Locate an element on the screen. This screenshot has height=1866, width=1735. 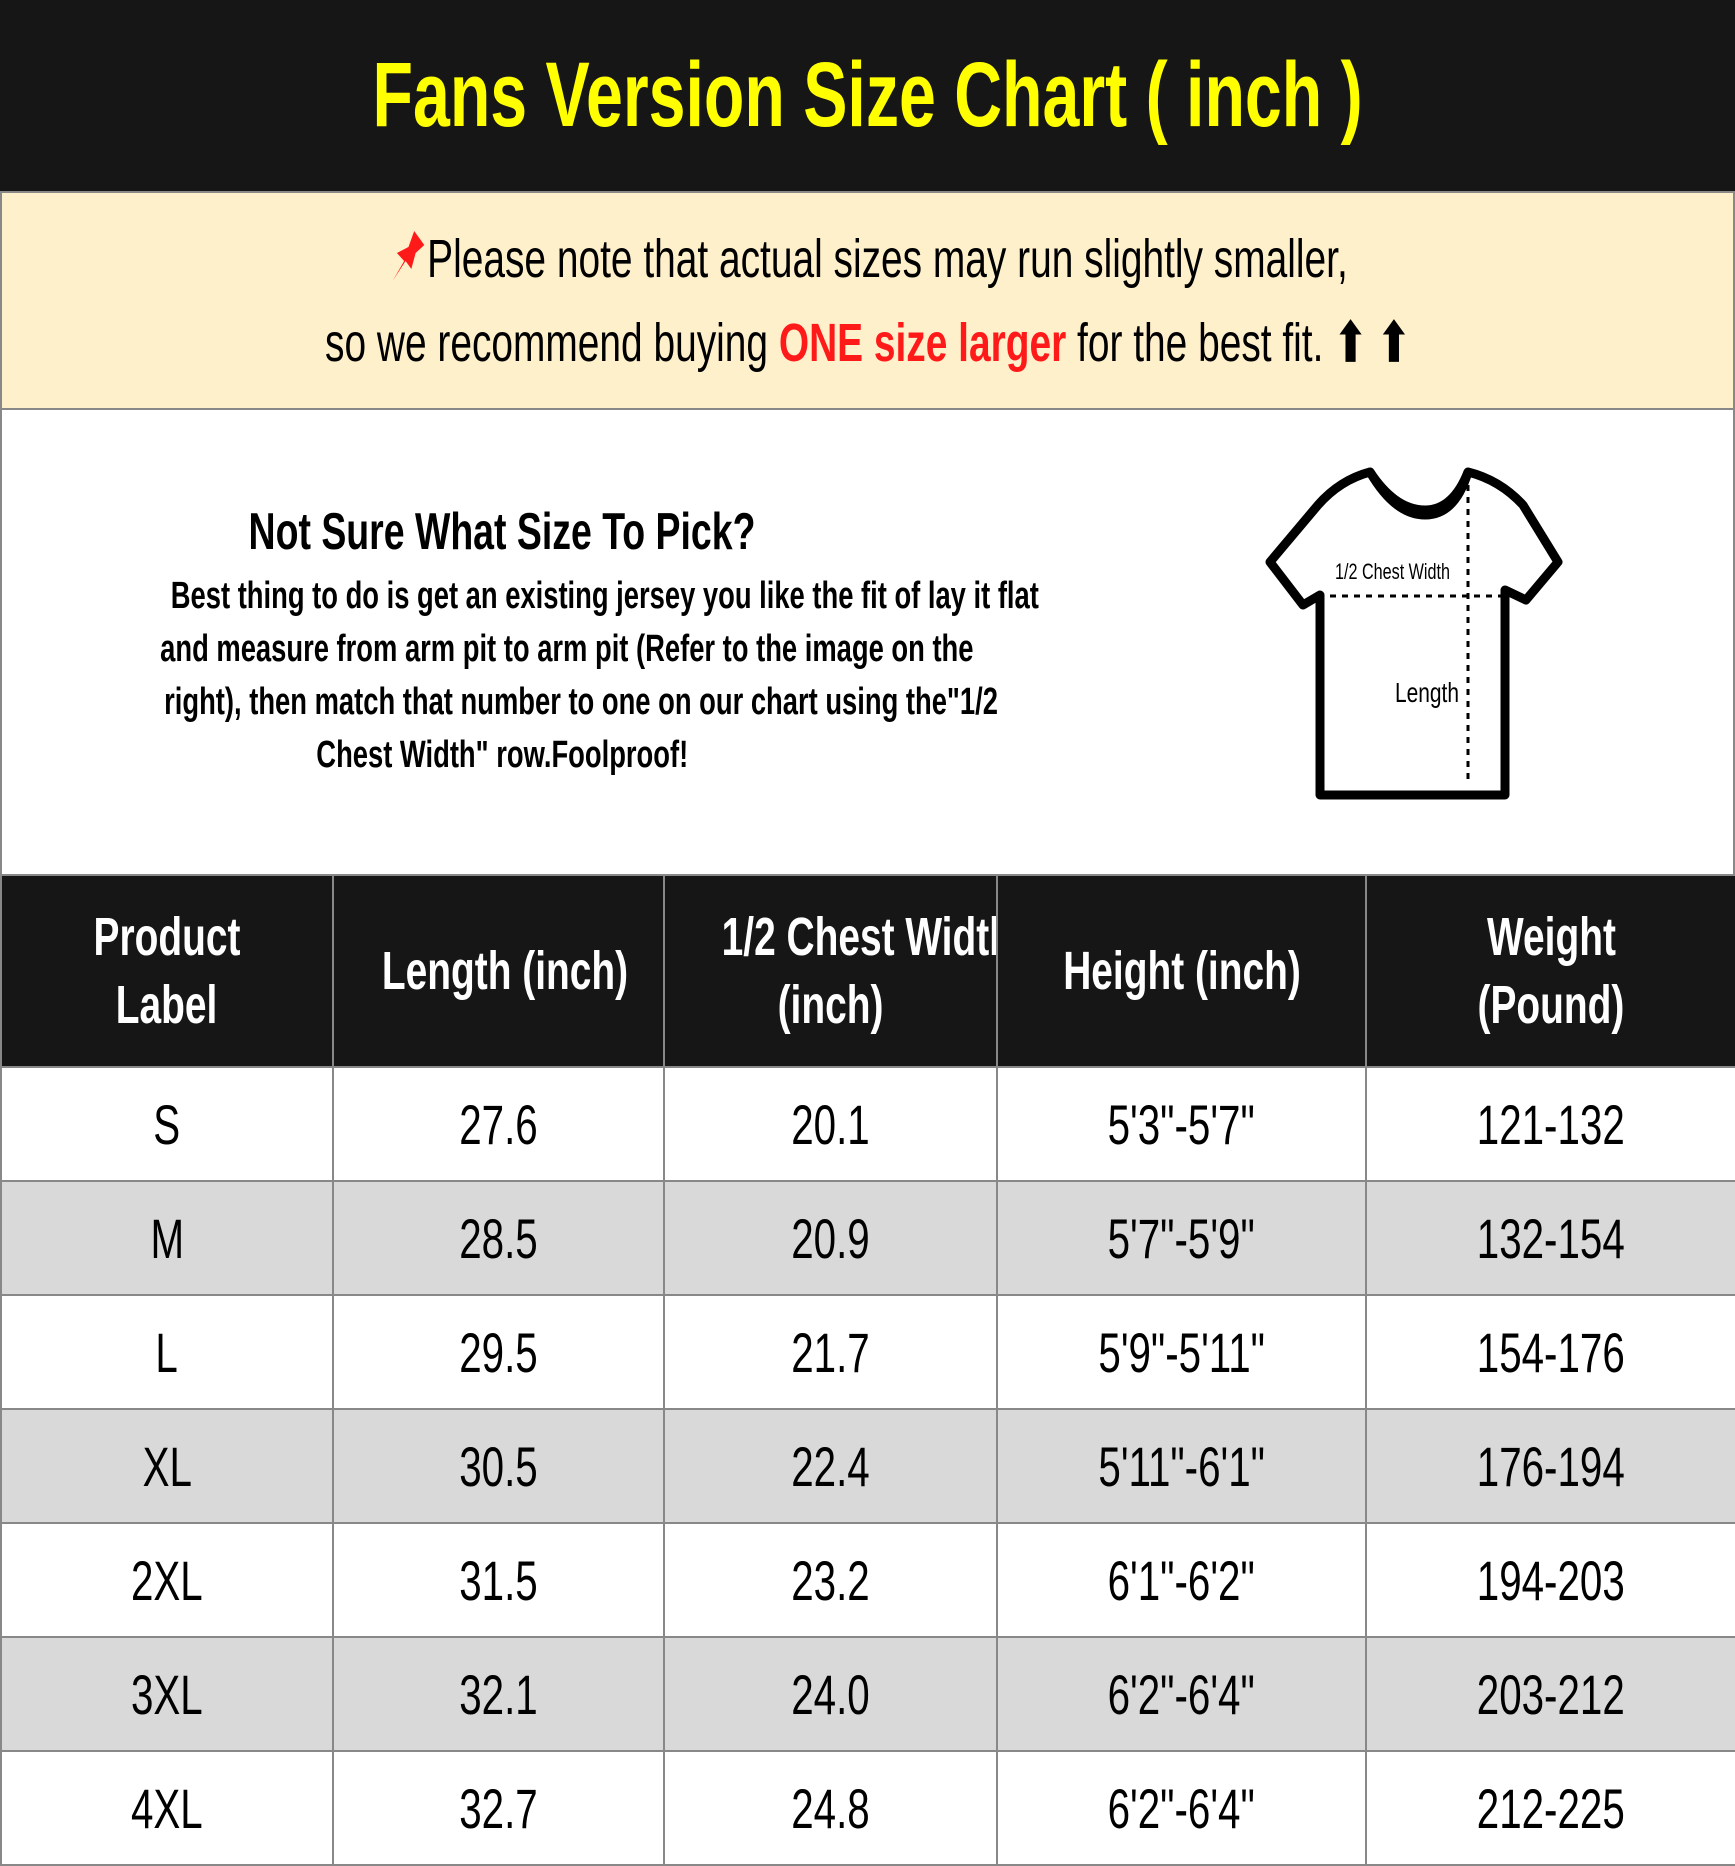
table-cell: 154-176 is located at coordinates (1550, 1352).